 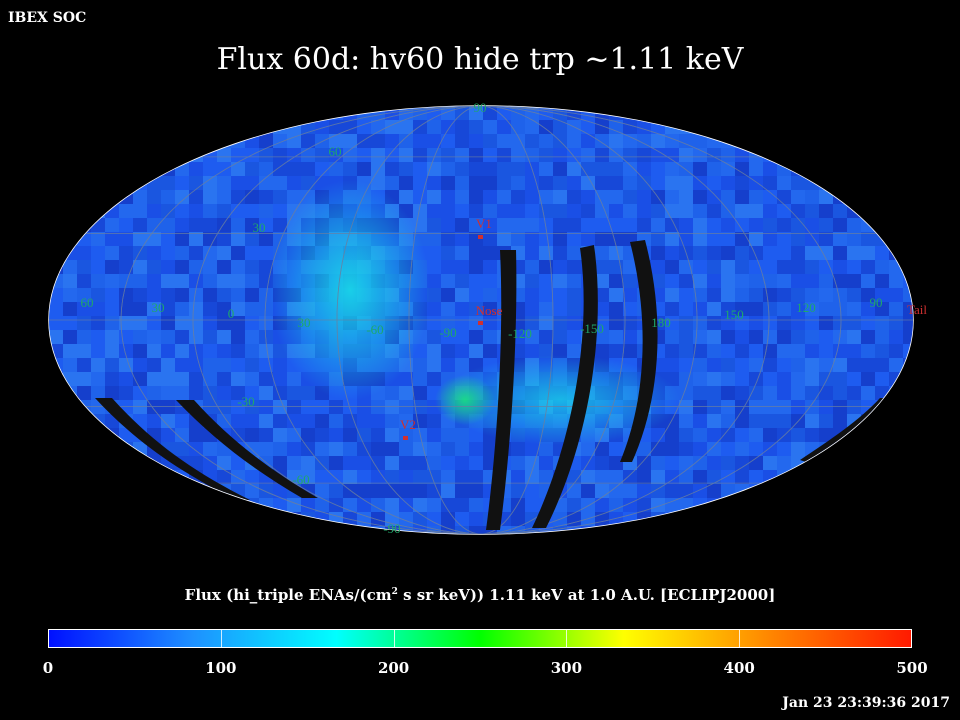 What do you see at coordinates (245, 401) in the screenshot?
I see `lat-label-minus30: -30` at bounding box center [245, 401].